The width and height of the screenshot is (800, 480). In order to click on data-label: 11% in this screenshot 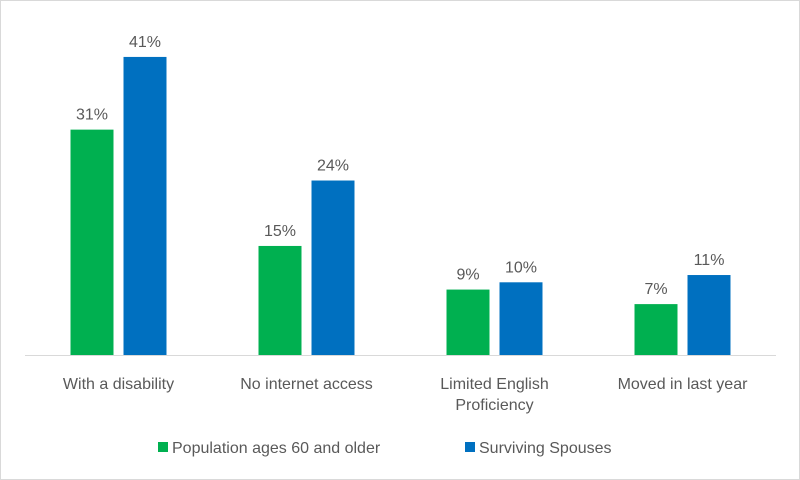, I will do `click(709, 260)`.